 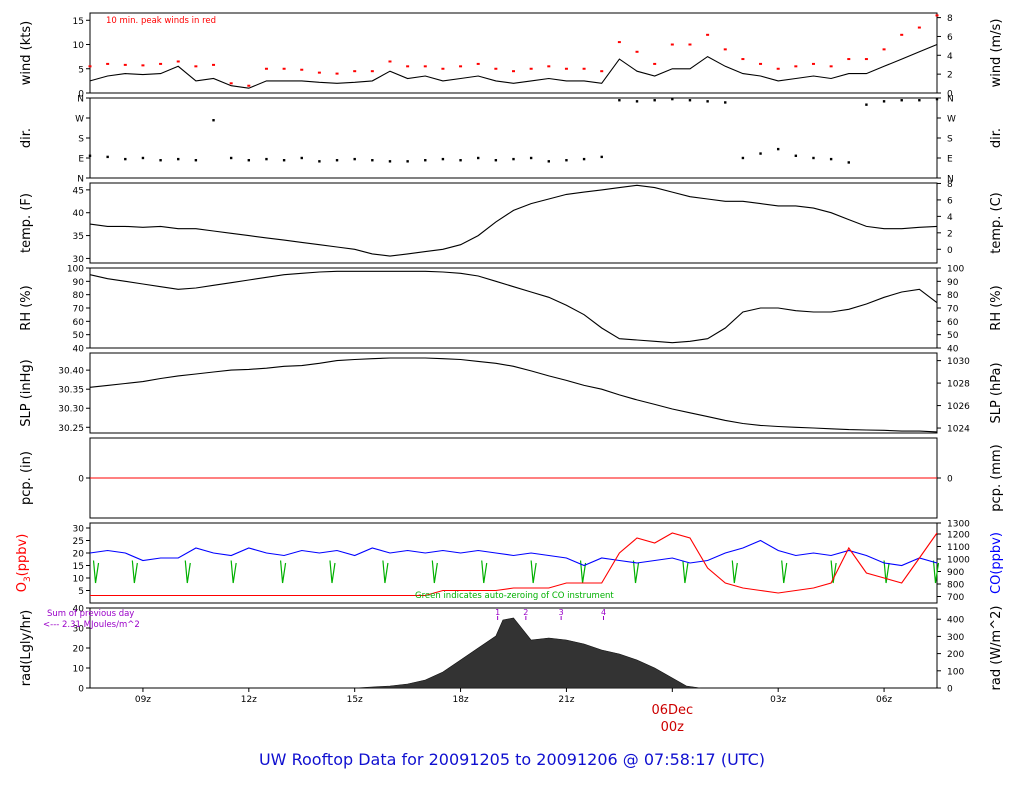 What do you see at coordinates (511, 478) in the screenshot?
I see `panel-pcp: 0 0 pcp. (in) pcp. (mm)` at bounding box center [511, 478].